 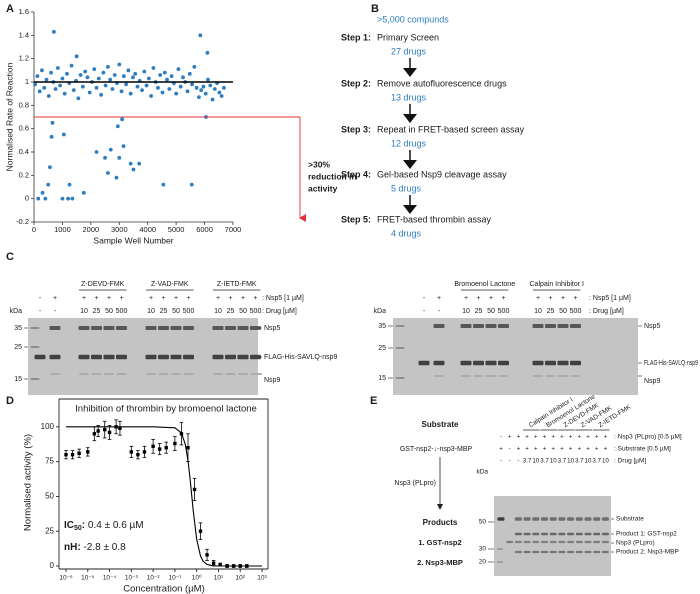 I want to click on step-result: 5 drugs, so click(x=406, y=188).